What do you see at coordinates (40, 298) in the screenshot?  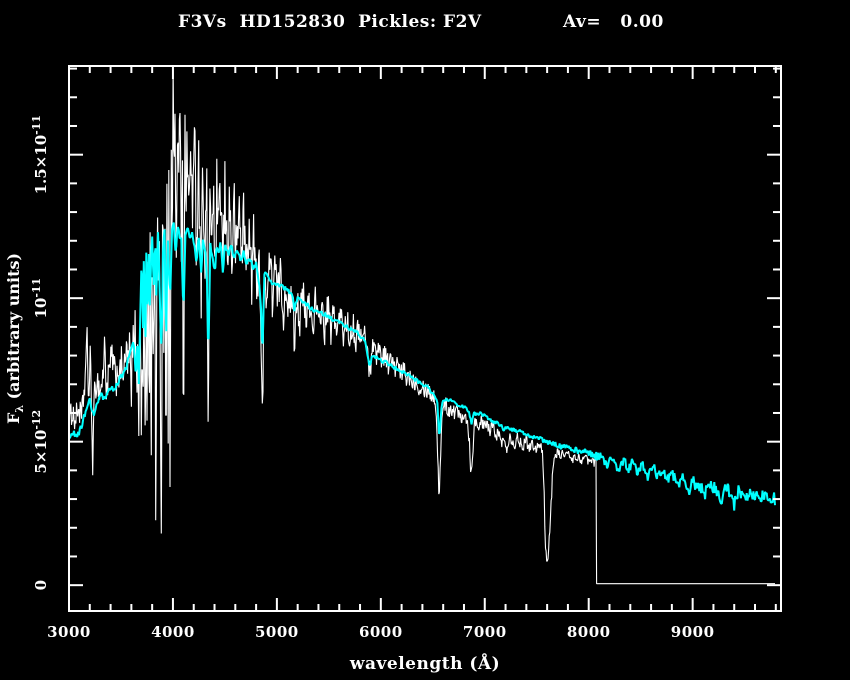 I see `y-tick-label: 10-11` at bounding box center [40, 298].